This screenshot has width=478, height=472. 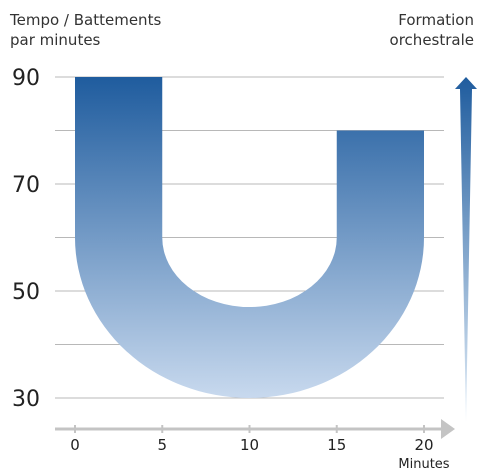 I want to click on y-tick-label: 70, so click(x=26, y=185).